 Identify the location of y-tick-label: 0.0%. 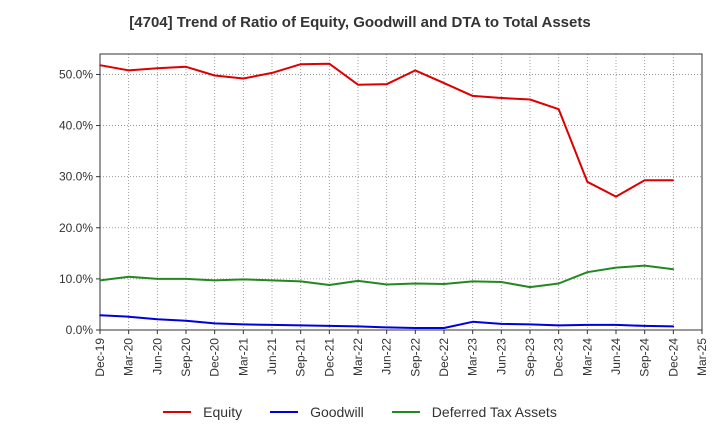
(80, 330).